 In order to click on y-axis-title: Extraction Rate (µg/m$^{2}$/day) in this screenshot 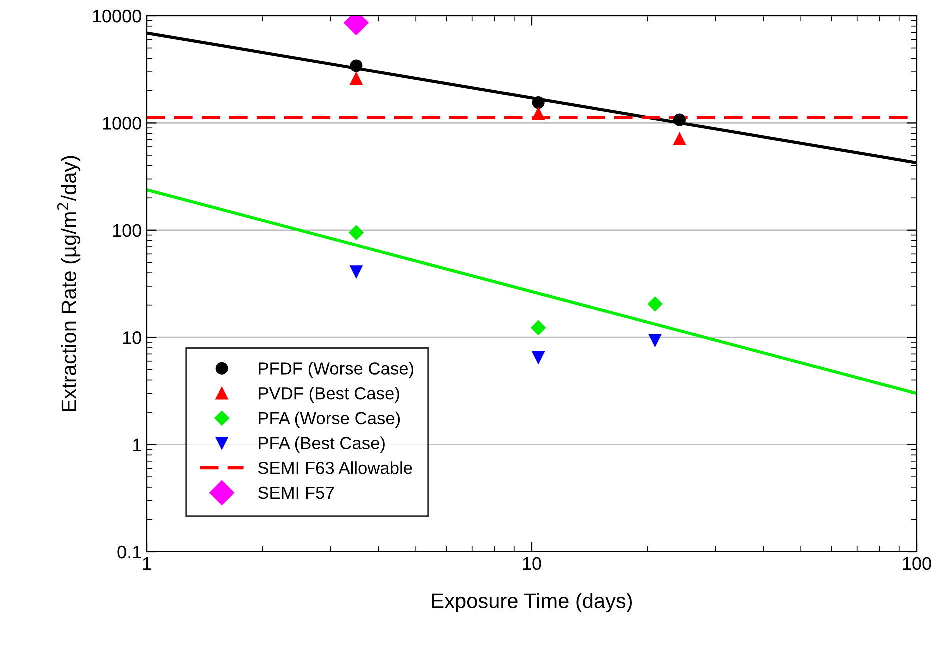, I will do `click(69, 284)`.